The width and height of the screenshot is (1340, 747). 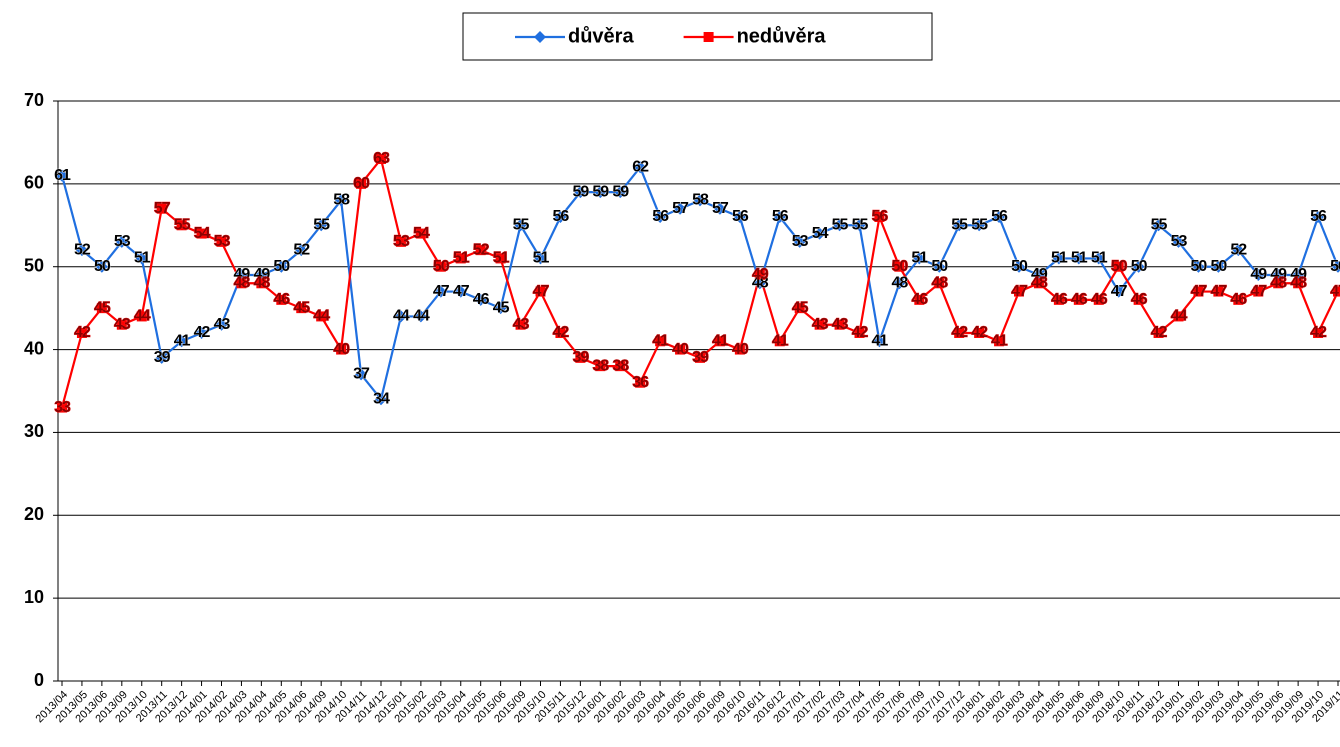 I want to click on data-label: 61, so click(x=62, y=175).